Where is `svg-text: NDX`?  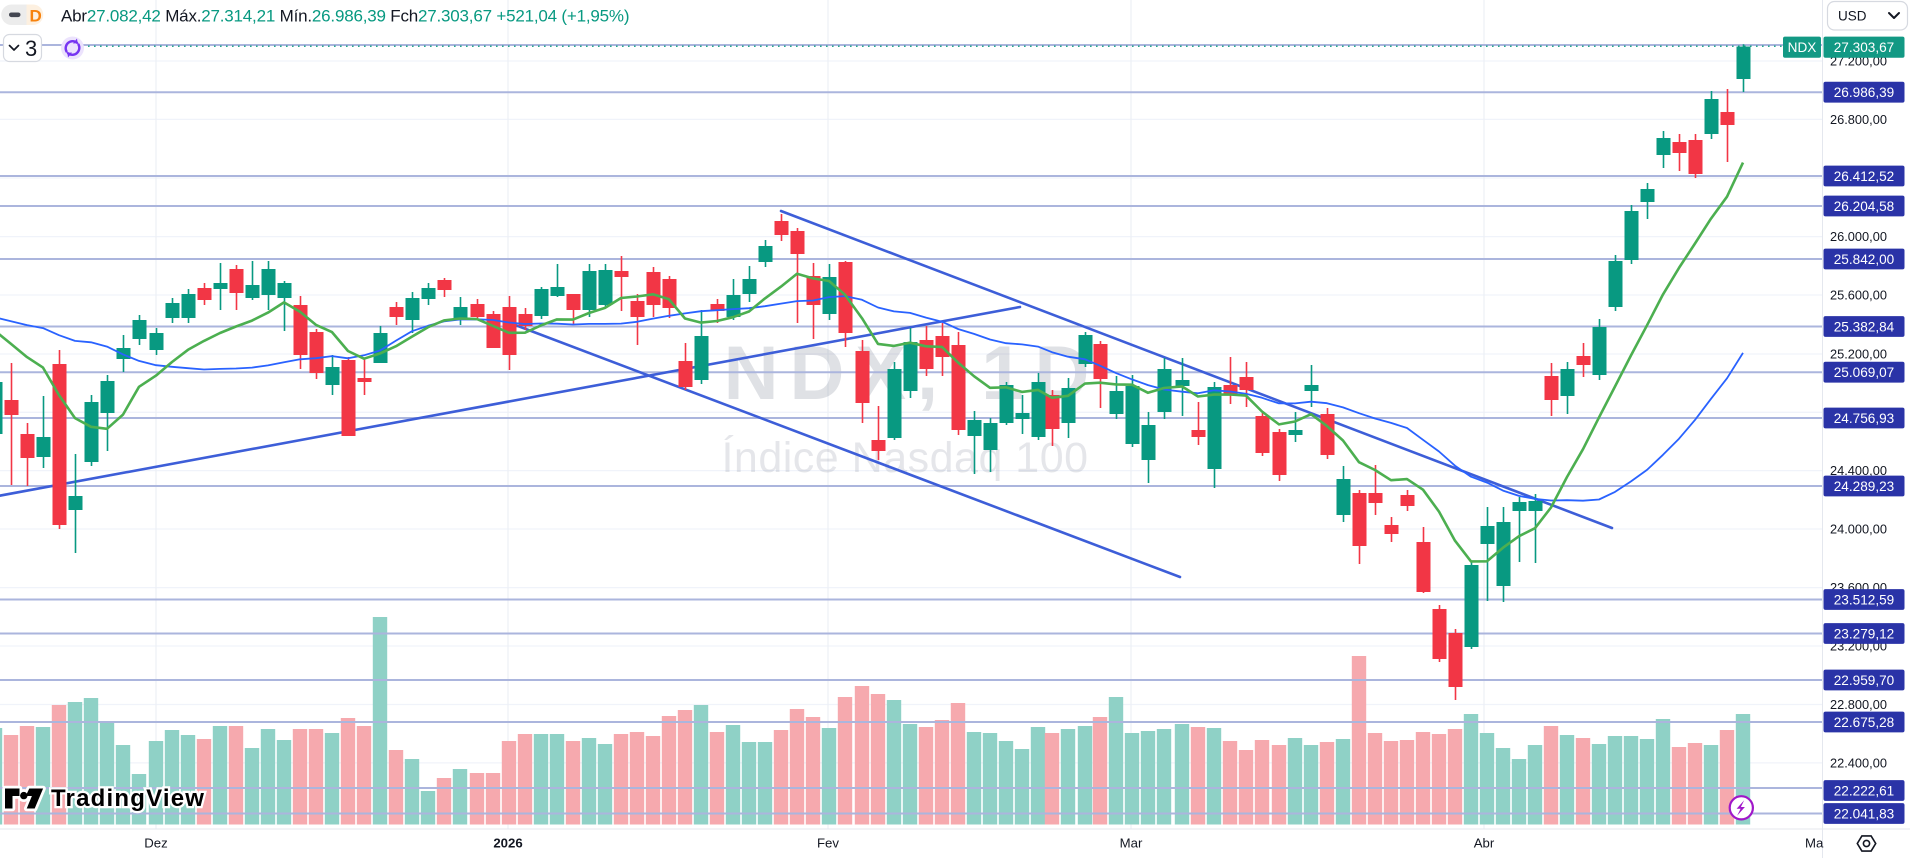 svg-text: NDX is located at coordinates (1802, 47).